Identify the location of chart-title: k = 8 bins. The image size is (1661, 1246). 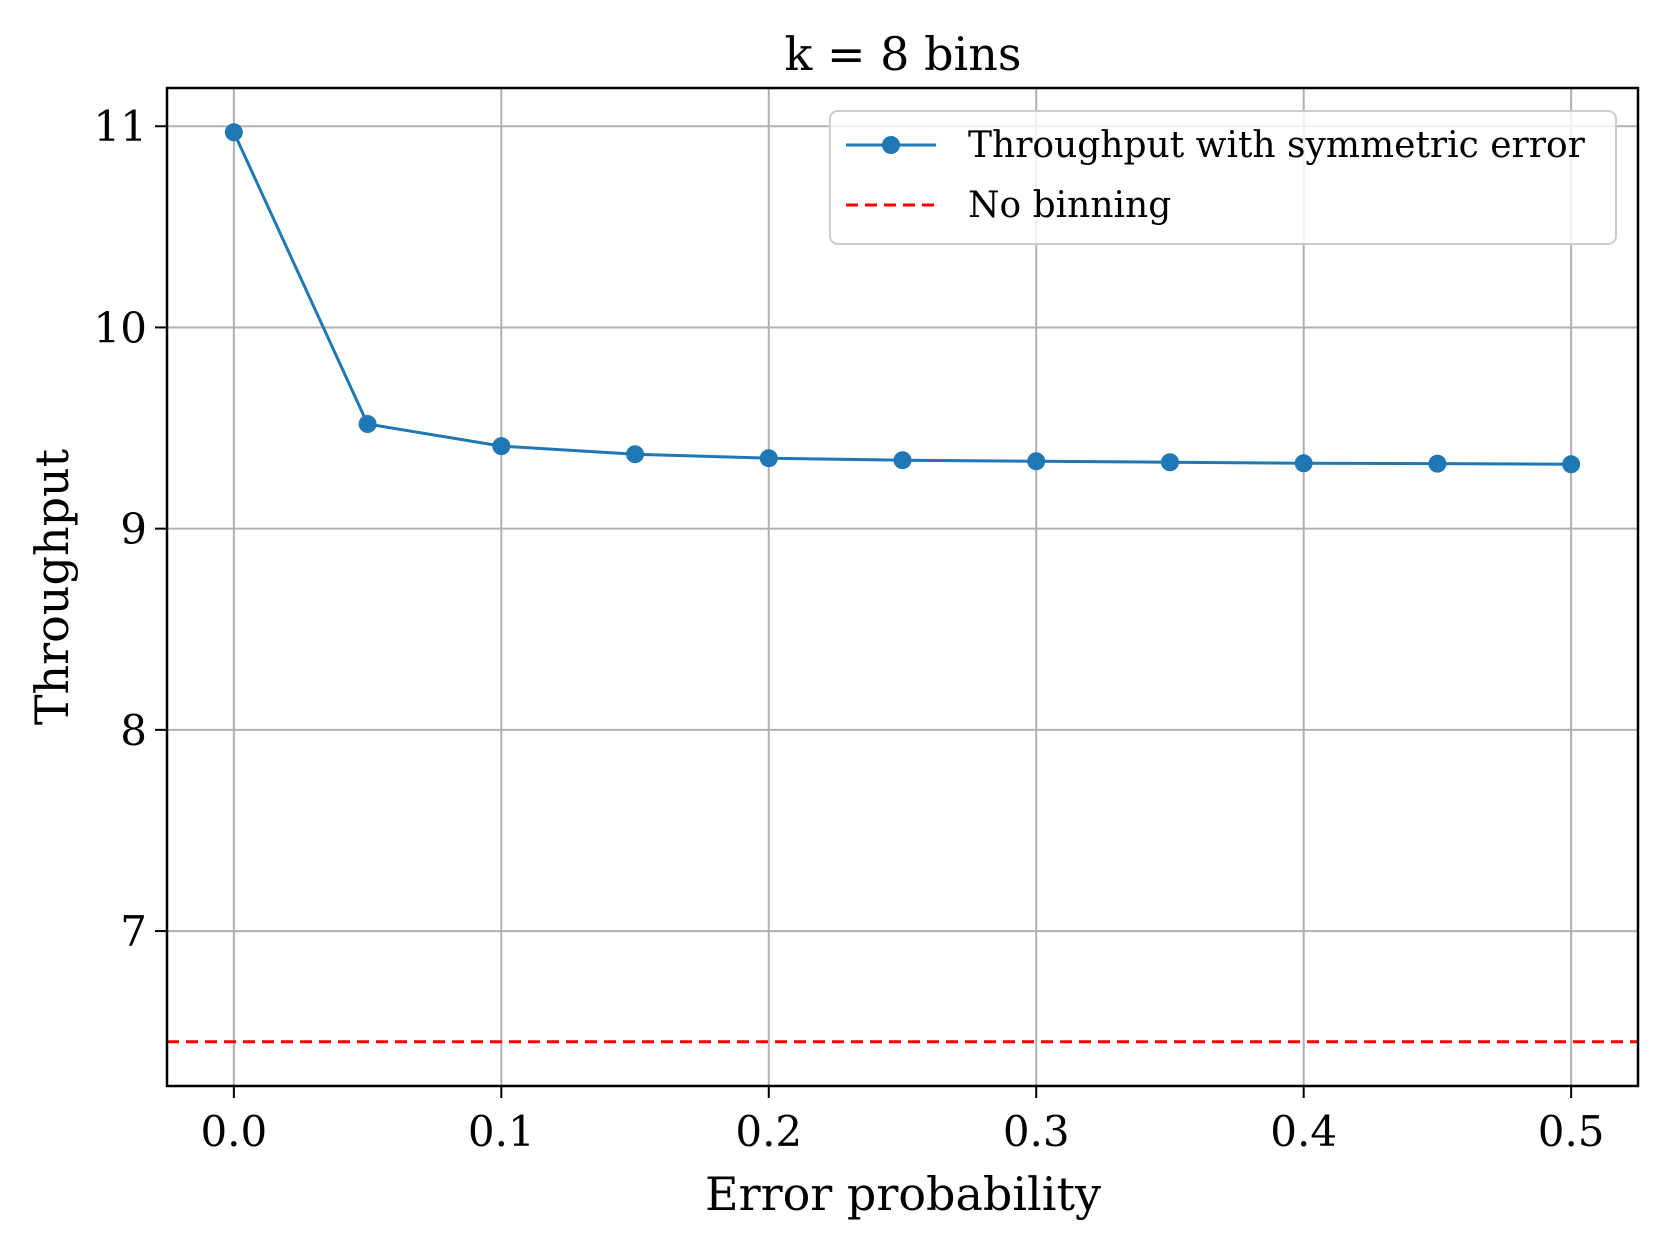
(903, 54).